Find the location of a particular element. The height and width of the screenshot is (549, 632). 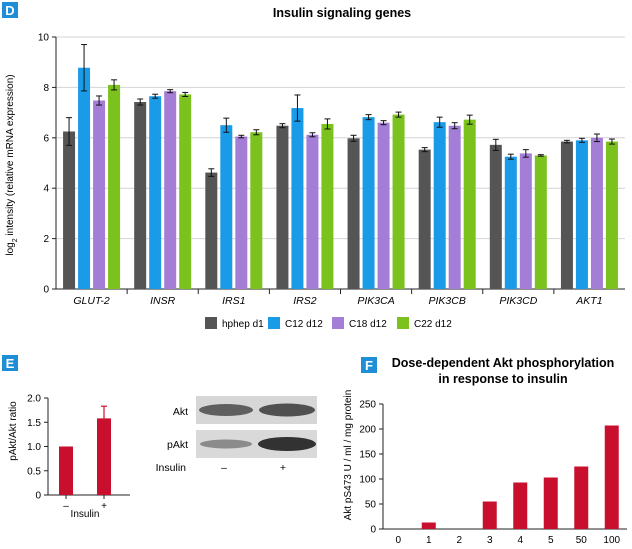

western-blot: Akt pAkt Insulin – + is located at coordinates (236, 435).